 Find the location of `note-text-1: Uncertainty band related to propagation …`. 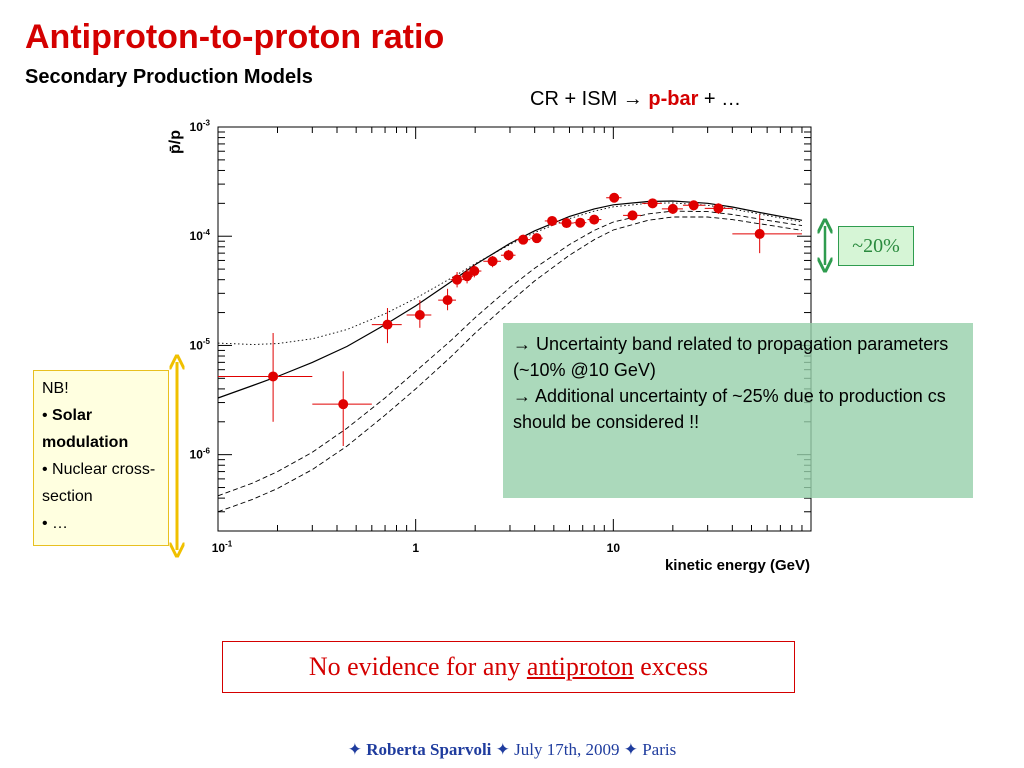

note-text-1: Uncertainty band related to propagation … is located at coordinates (731, 357).